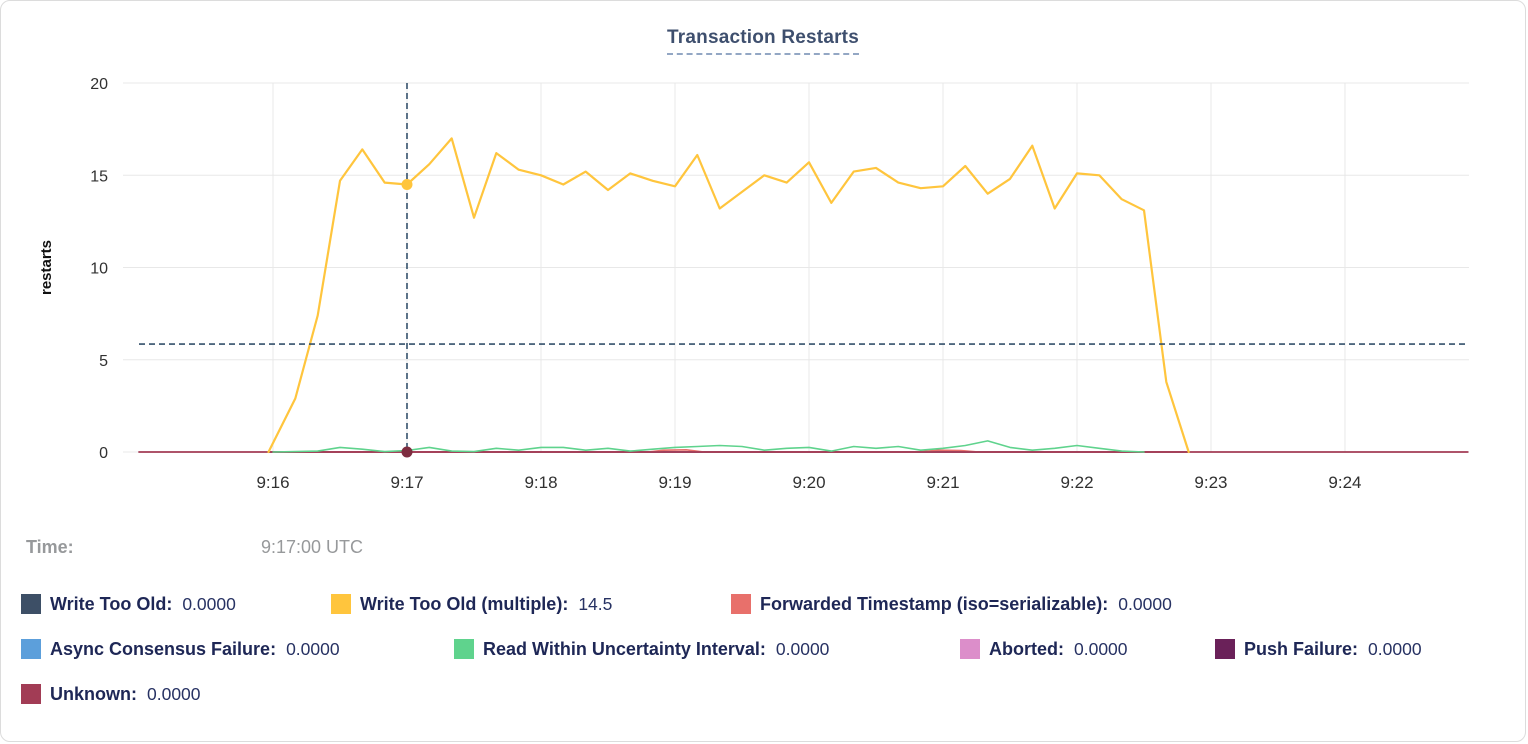 The width and height of the screenshot is (1528, 744). Describe the element at coordinates (99, 269) in the screenshot. I see `y-tick-label: 10` at that location.